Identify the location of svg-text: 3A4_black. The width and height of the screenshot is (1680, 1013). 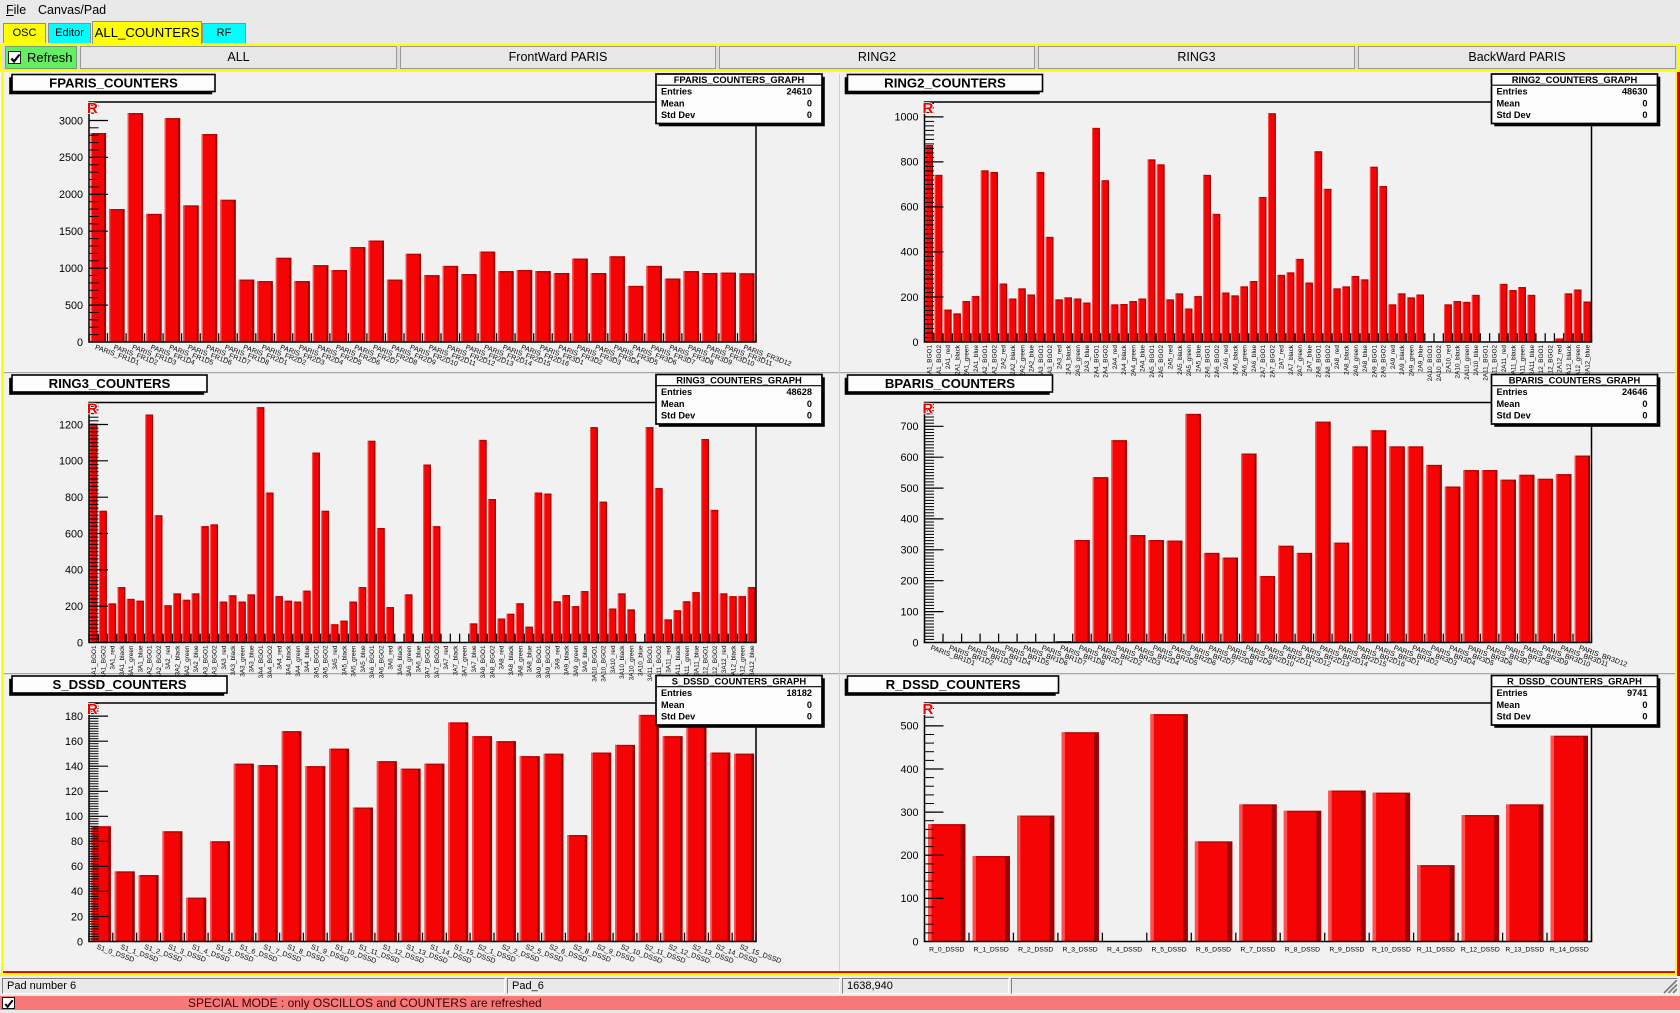
(289, 659).